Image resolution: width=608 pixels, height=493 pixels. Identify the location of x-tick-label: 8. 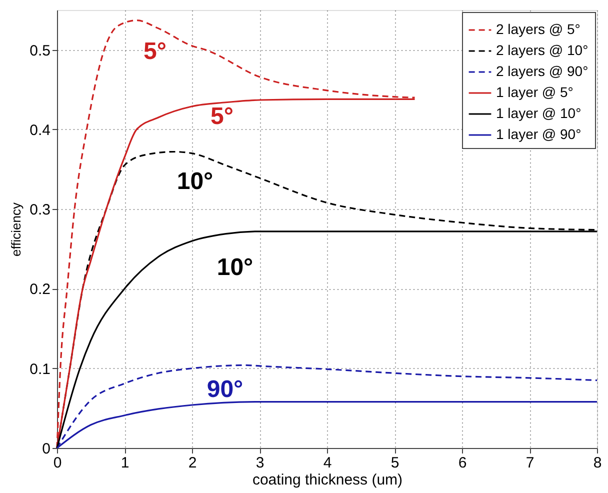
(597, 463).